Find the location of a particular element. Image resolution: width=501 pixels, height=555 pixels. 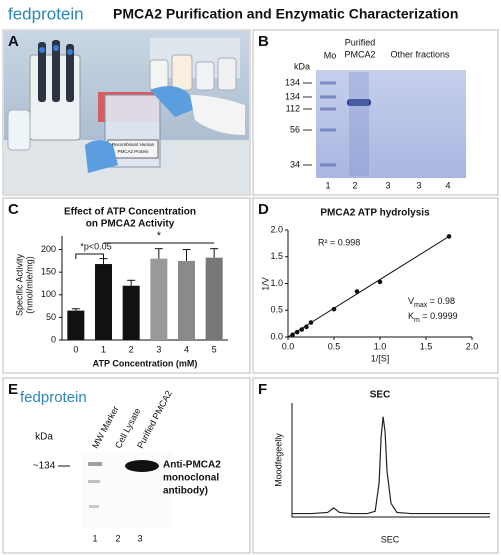

axes is located at coordinates (390, 460).